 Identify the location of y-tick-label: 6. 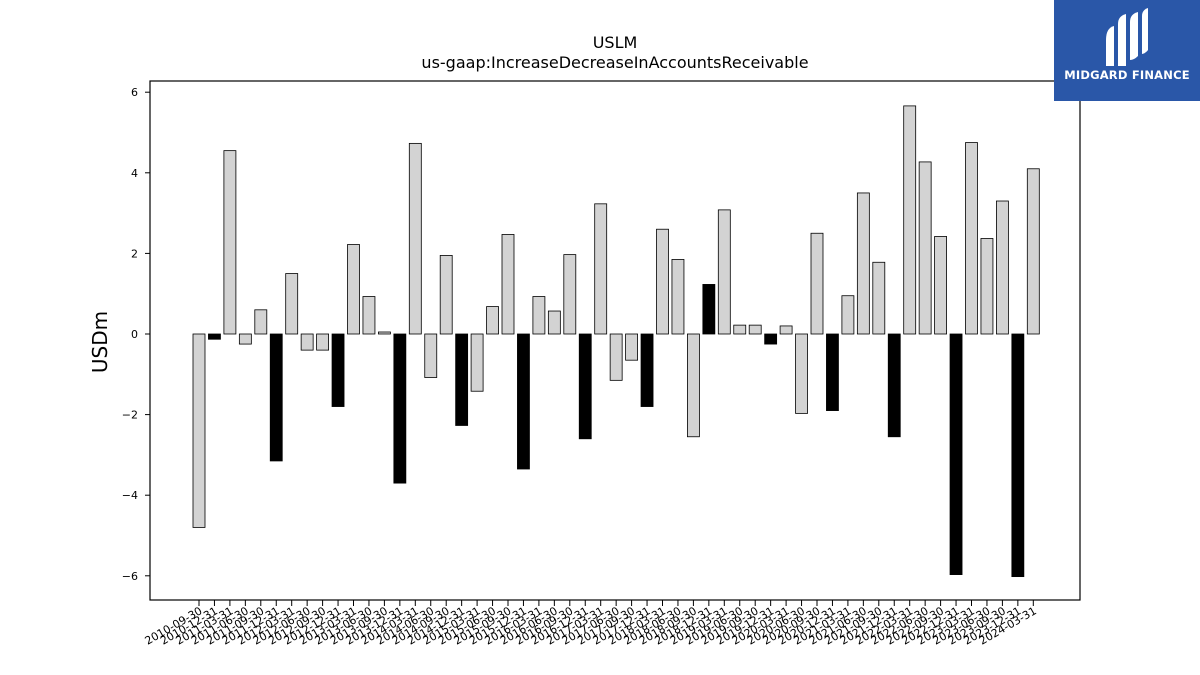
(134, 92).